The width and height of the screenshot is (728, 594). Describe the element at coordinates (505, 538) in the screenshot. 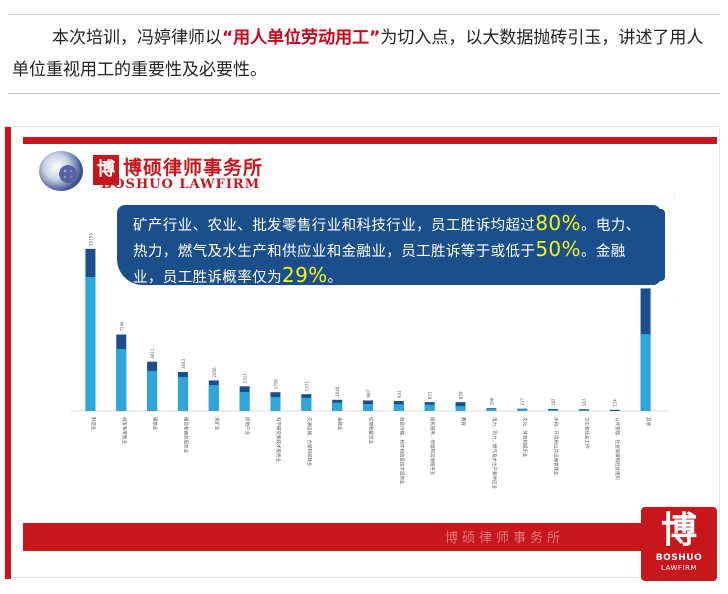

I see `slide-watermark: 博硕律师事务所` at that location.